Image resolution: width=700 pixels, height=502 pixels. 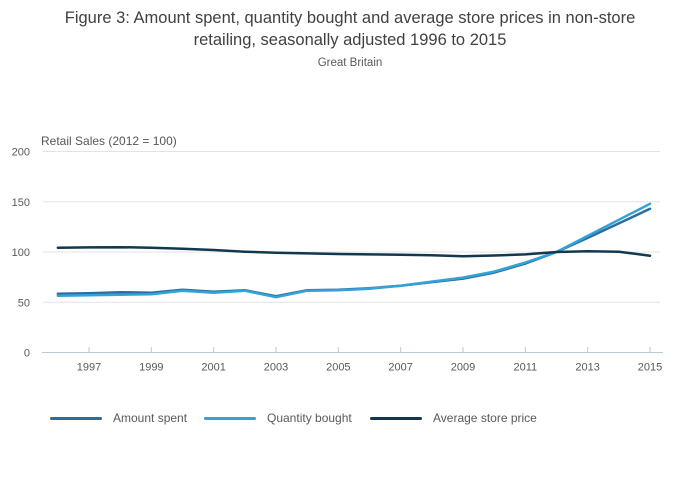 What do you see at coordinates (230, 418) in the screenshot?
I see `legend-swatch-quantity-bought` at bounding box center [230, 418].